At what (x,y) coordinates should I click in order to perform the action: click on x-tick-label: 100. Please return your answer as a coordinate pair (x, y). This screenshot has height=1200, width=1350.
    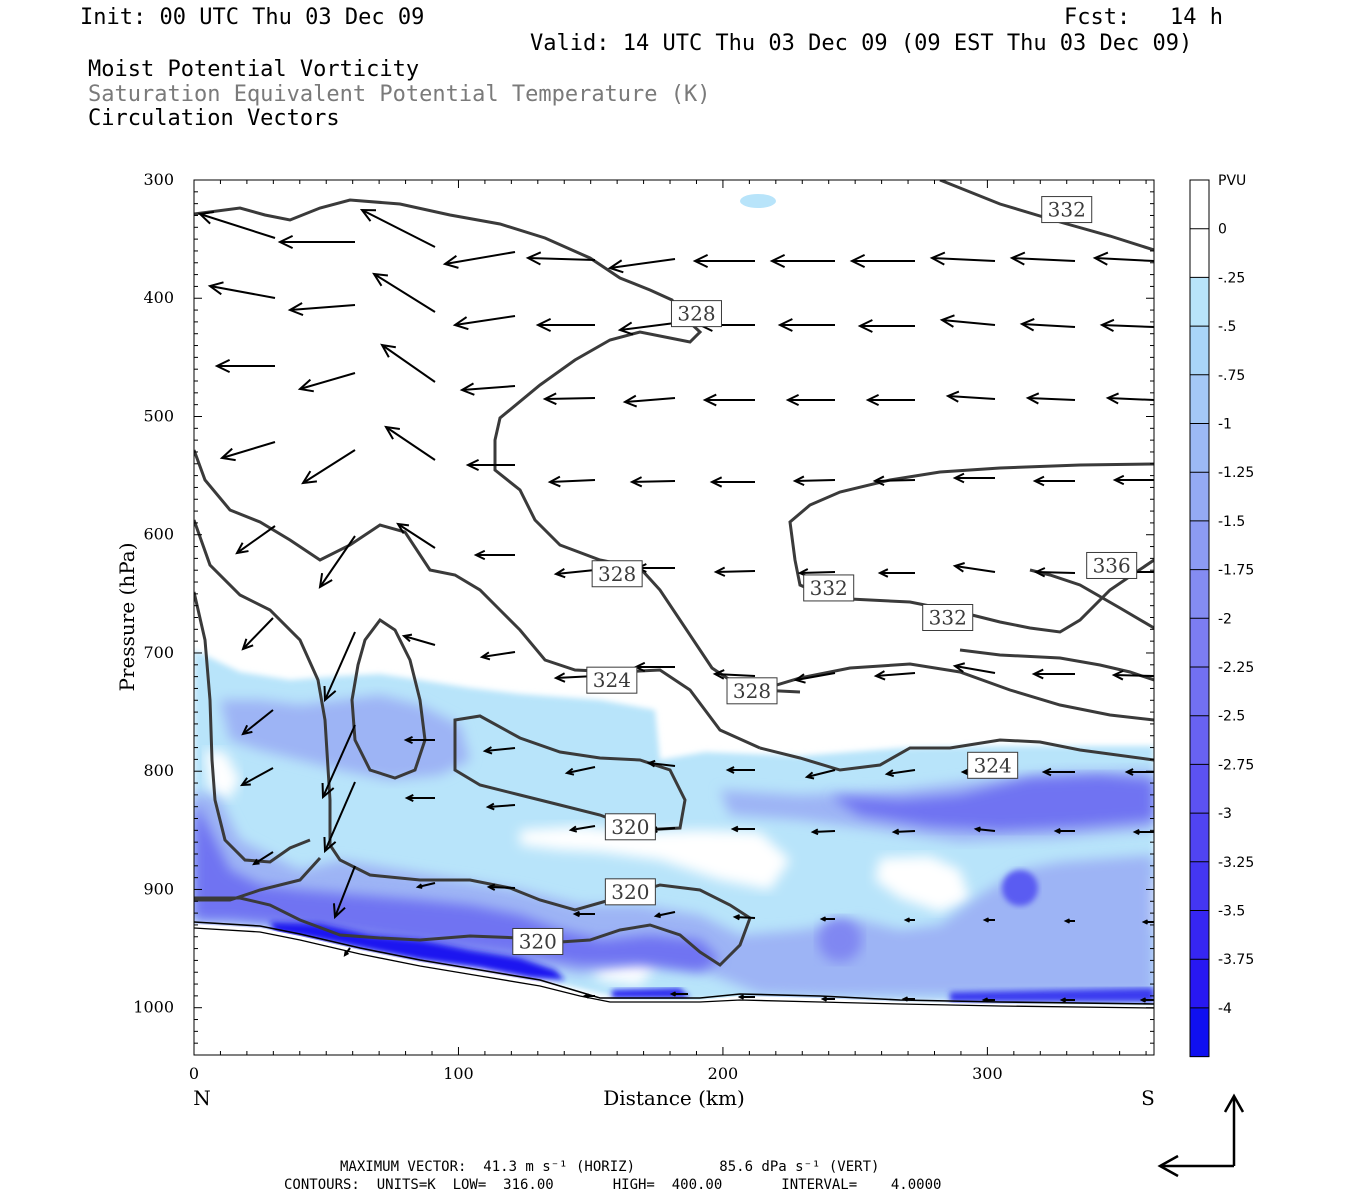
    Looking at the image, I should click on (458, 1073).